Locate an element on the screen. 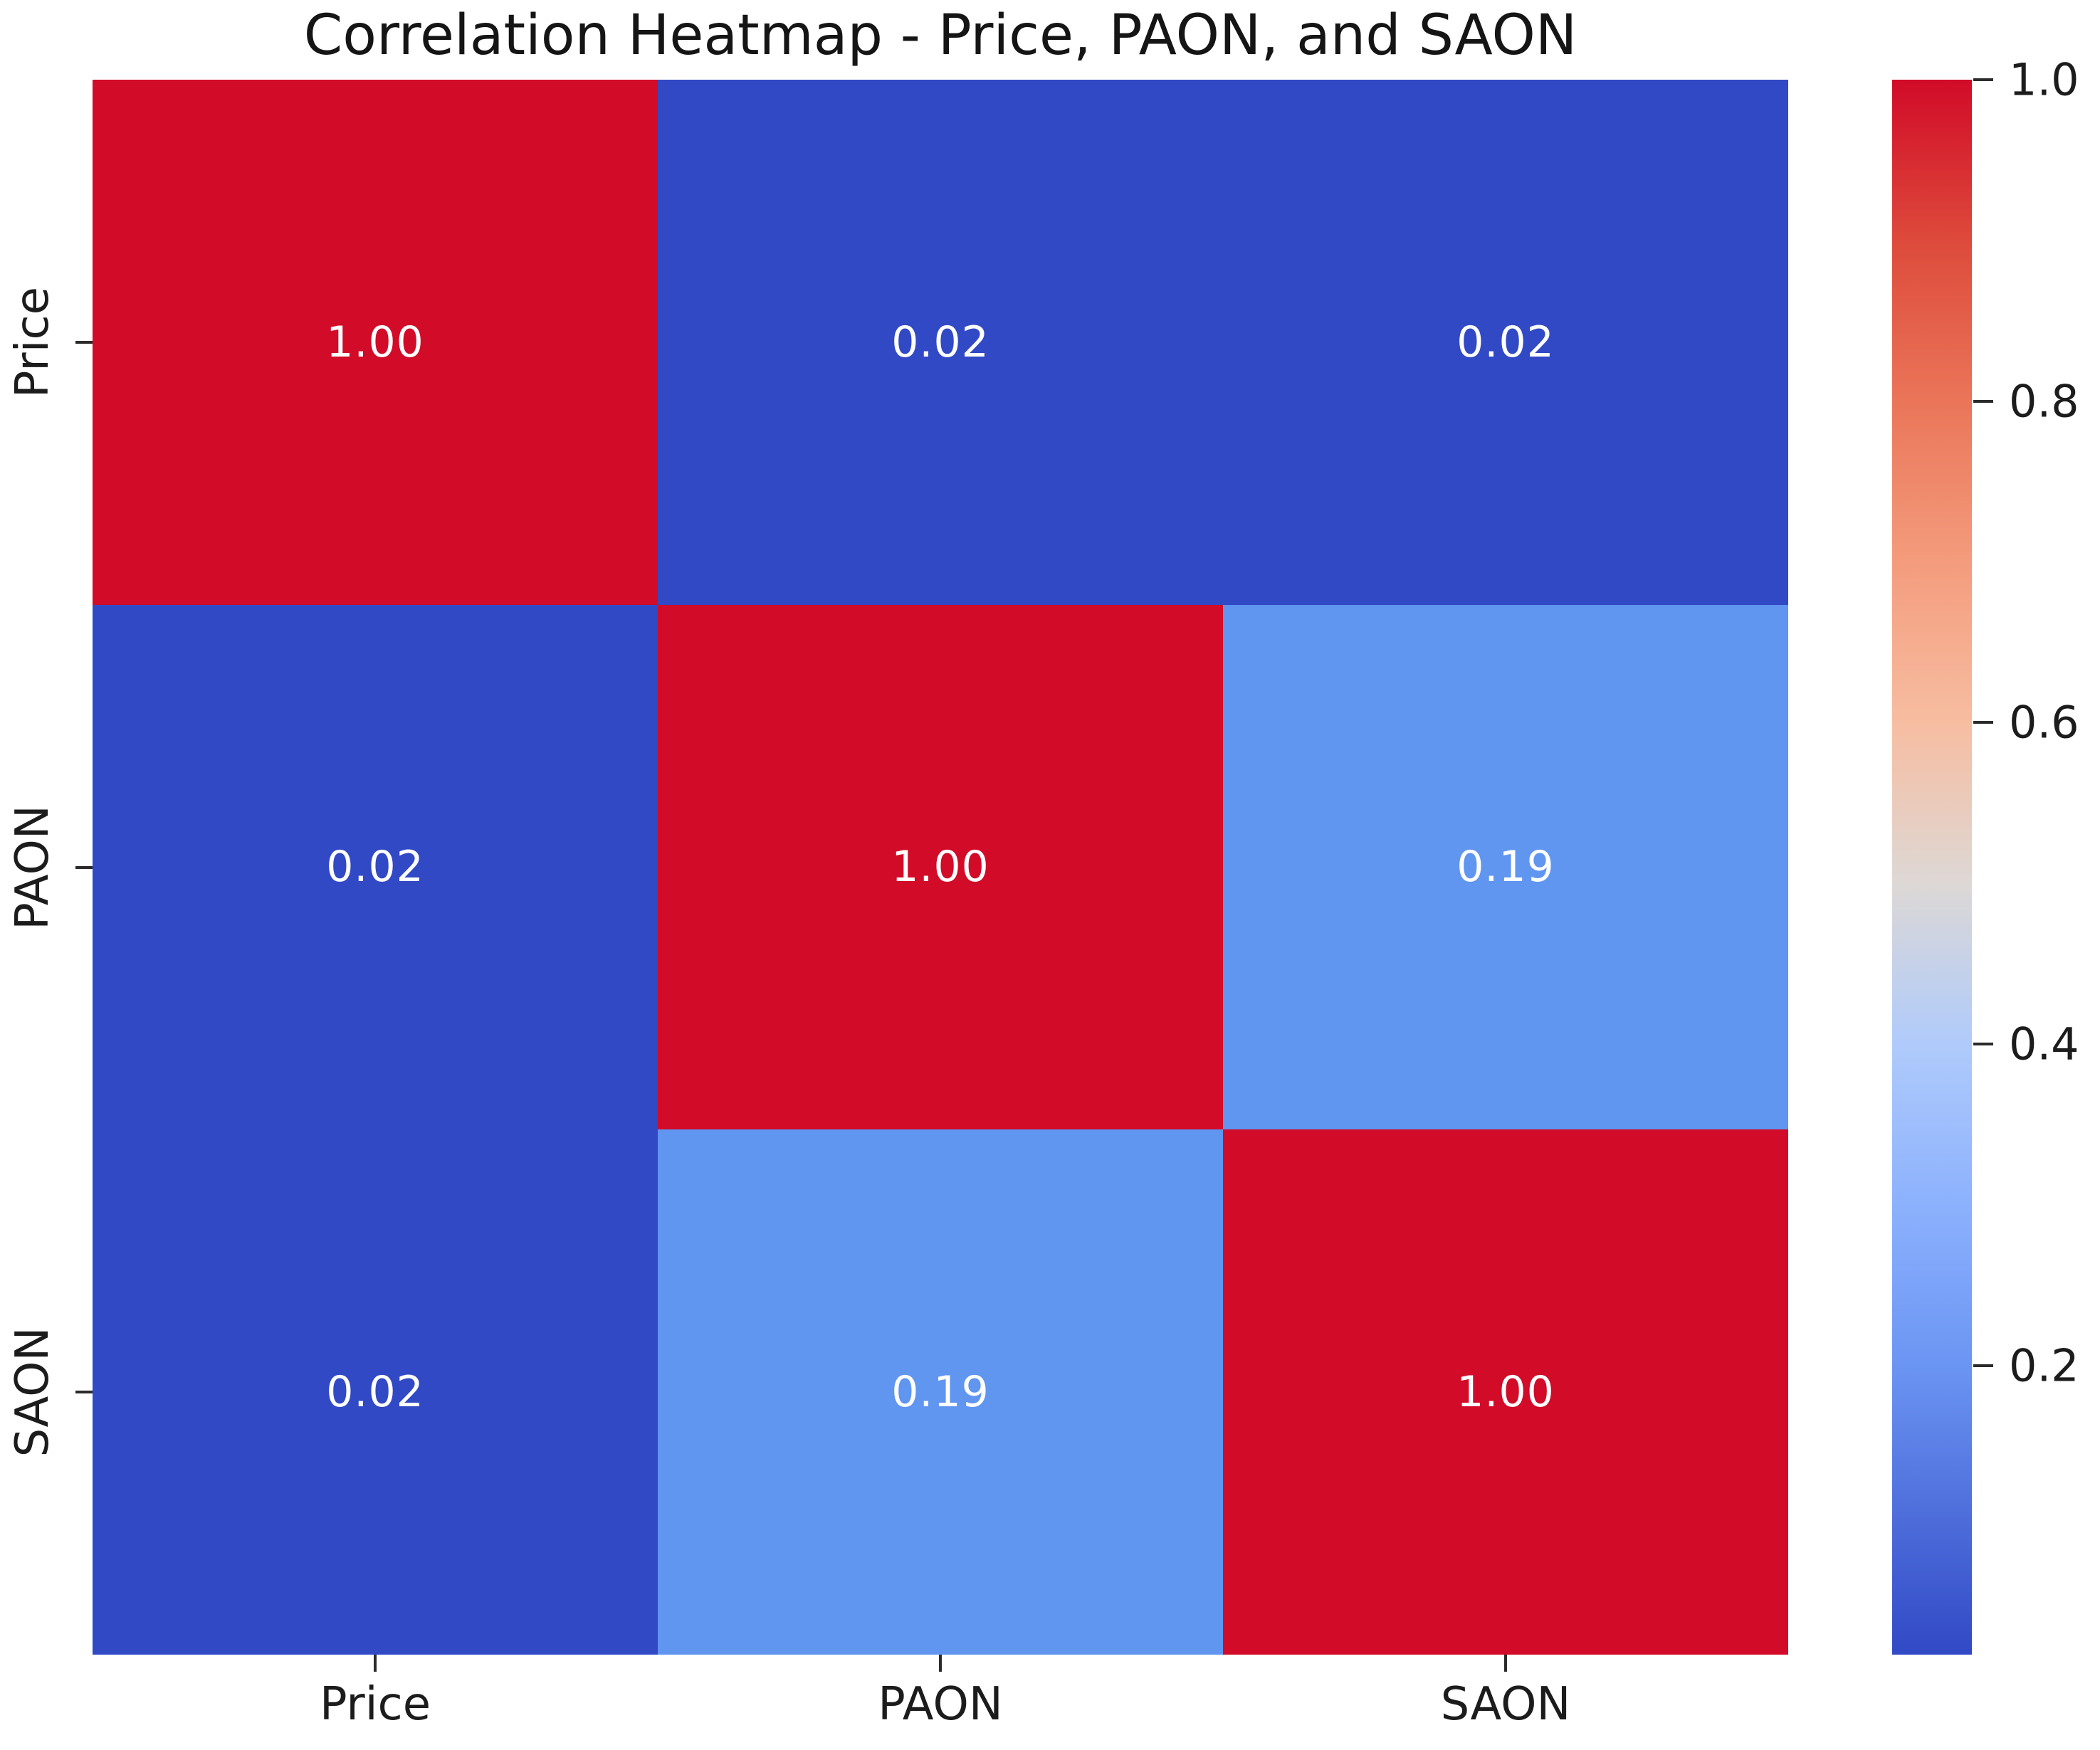  colorbar-tick-label: 0.6 is located at coordinates (2044, 722).